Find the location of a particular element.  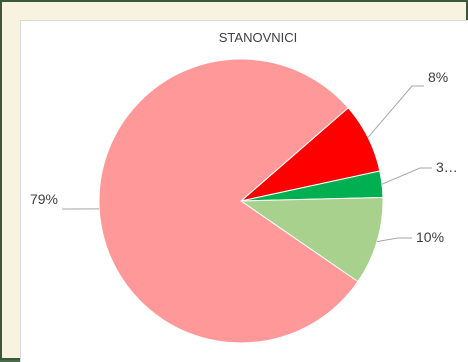

data-label-slice-10: 10% is located at coordinates (430, 237).